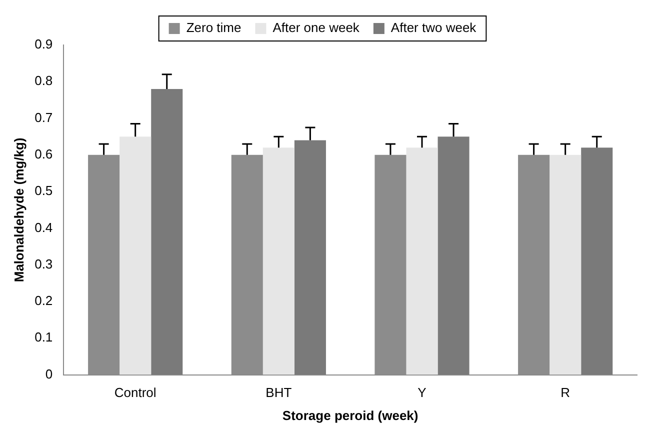 The height and width of the screenshot is (434, 647). I want to click on x-tick-label: R, so click(565, 392).